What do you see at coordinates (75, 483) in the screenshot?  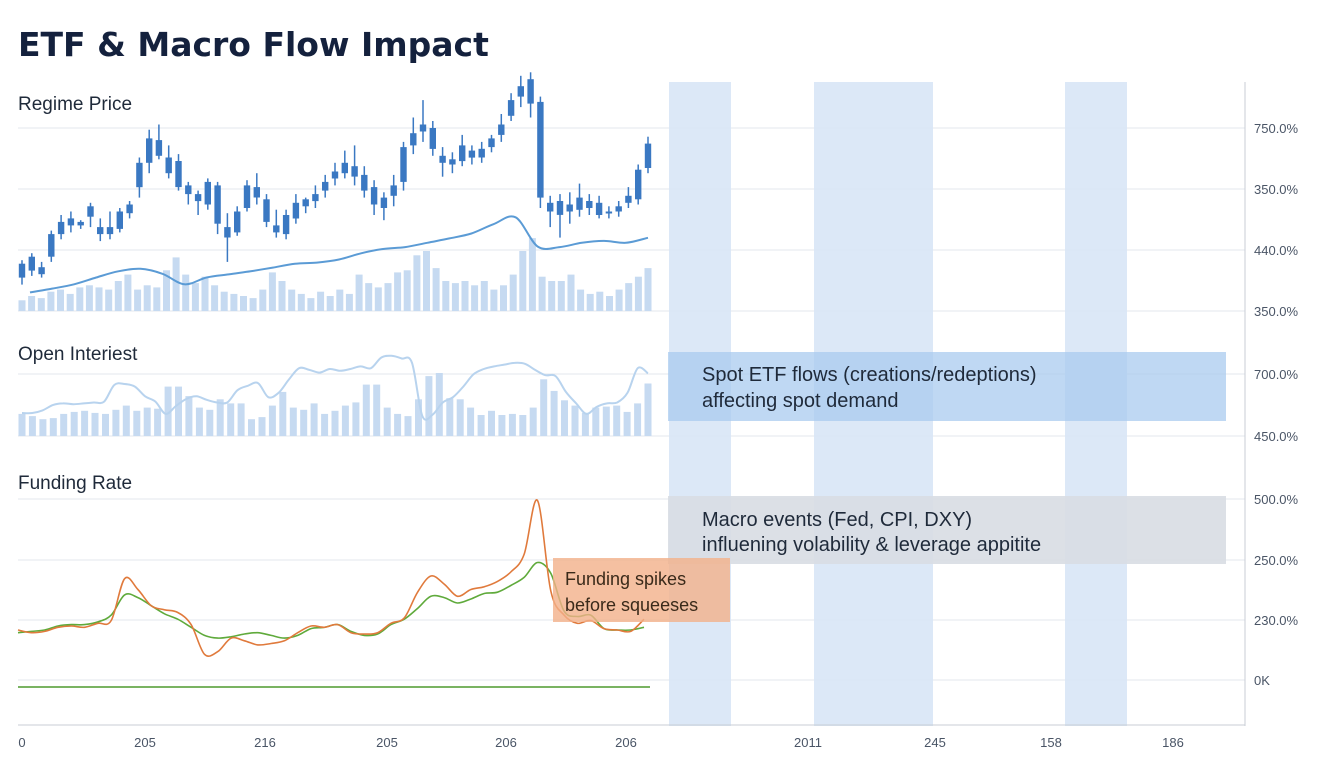 I see `panel-label-funding: Funding Rate` at bounding box center [75, 483].